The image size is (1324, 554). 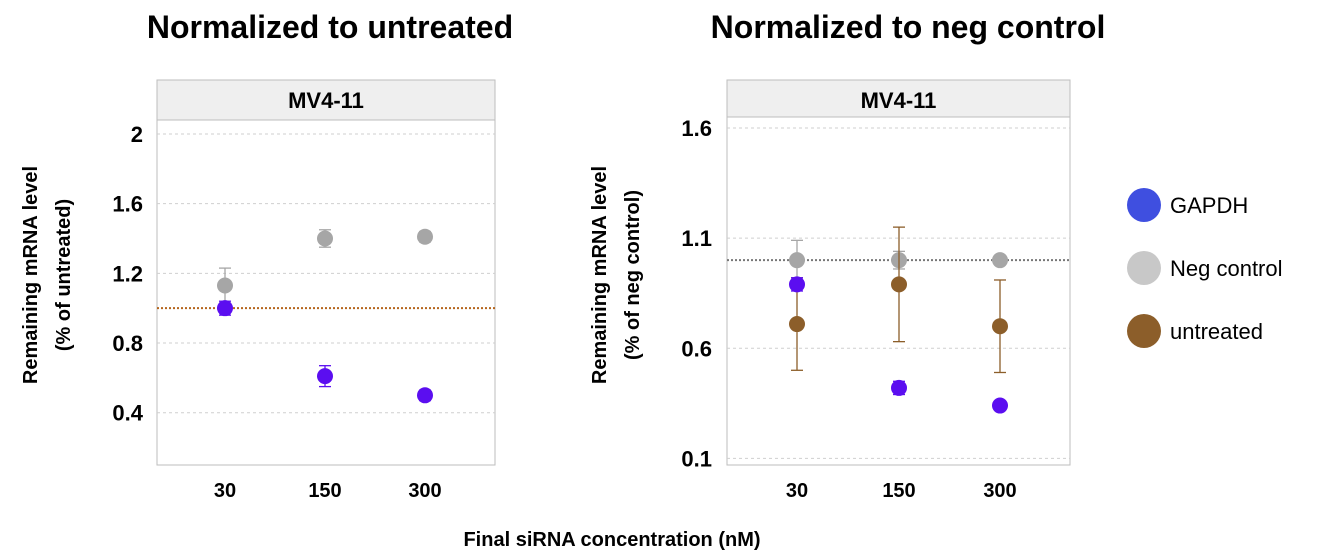 I want to click on left-y-tick-label: 0.8, so click(x=127, y=343).